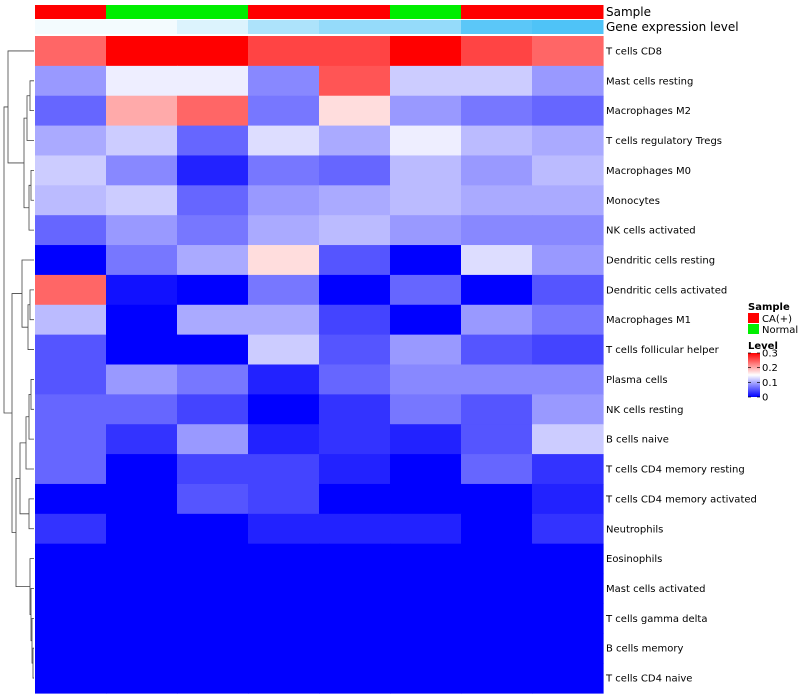  Describe the element at coordinates (634, 529) in the screenshot. I see `row-label: Neutrophils` at that location.